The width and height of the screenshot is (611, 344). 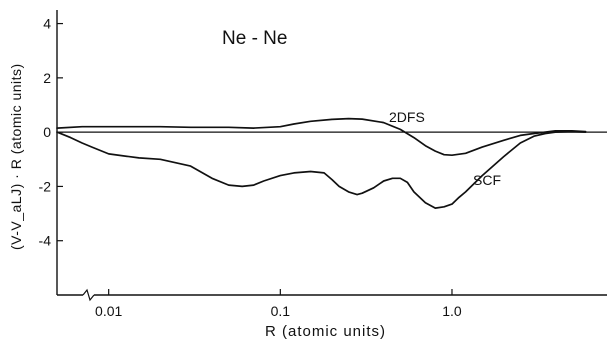 What do you see at coordinates (16, 156) in the screenshot?
I see `y-axis-label: (V-V_aLJ) · R (atomic units)` at bounding box center [16, 156].